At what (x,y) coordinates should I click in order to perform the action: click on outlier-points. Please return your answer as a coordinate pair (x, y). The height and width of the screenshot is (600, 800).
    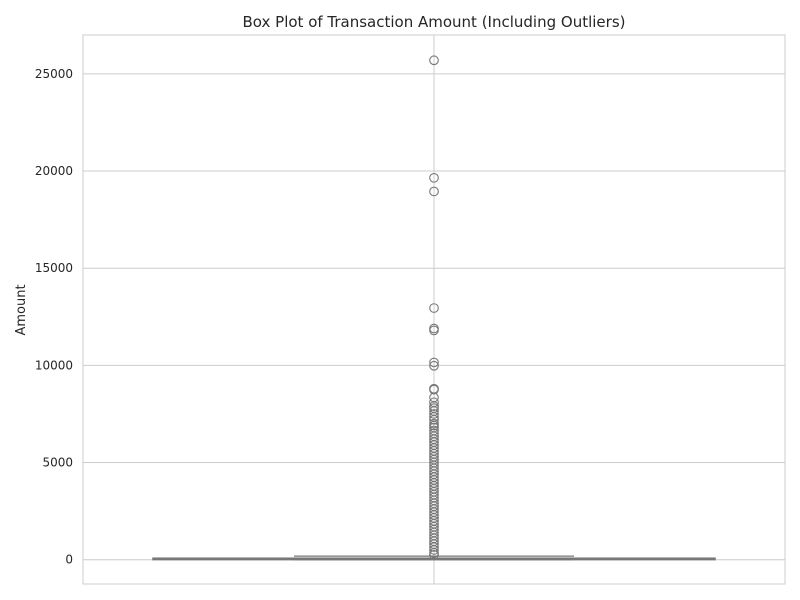
    Looking at the image, I should click on (434, 307).